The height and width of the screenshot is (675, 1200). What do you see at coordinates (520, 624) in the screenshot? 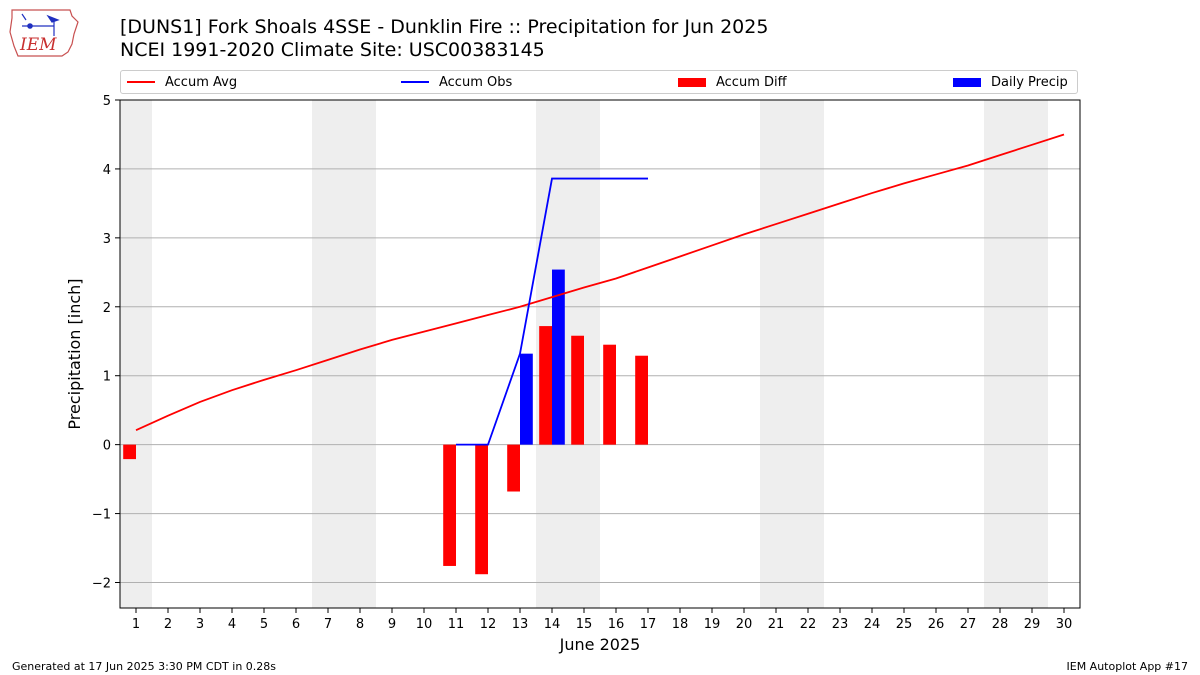
I see `x-tick-label: 13` at bounding box center [520, 624].